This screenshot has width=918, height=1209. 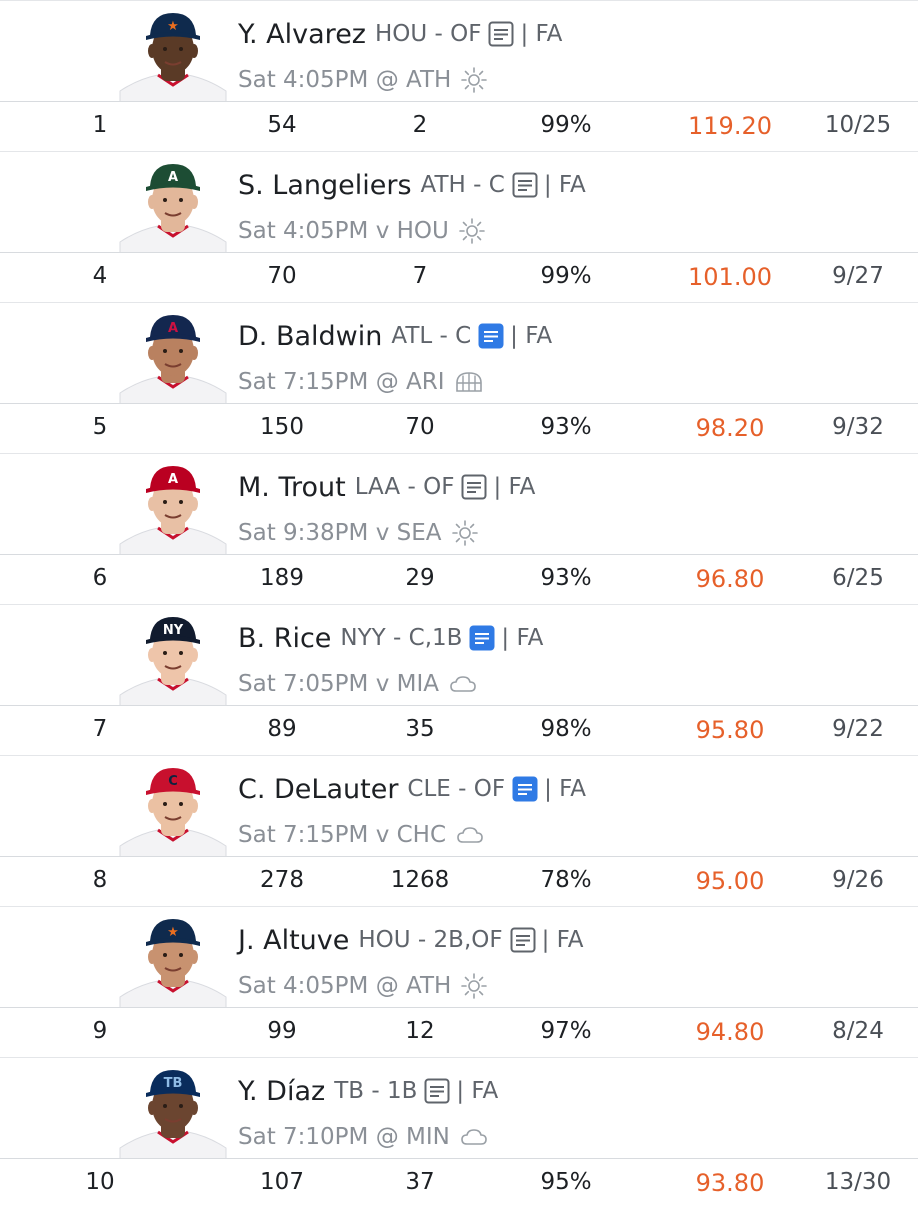 I want to click on stat-row: 6 189 29 93% 96.80 6/25, so click(x=459, y=579).